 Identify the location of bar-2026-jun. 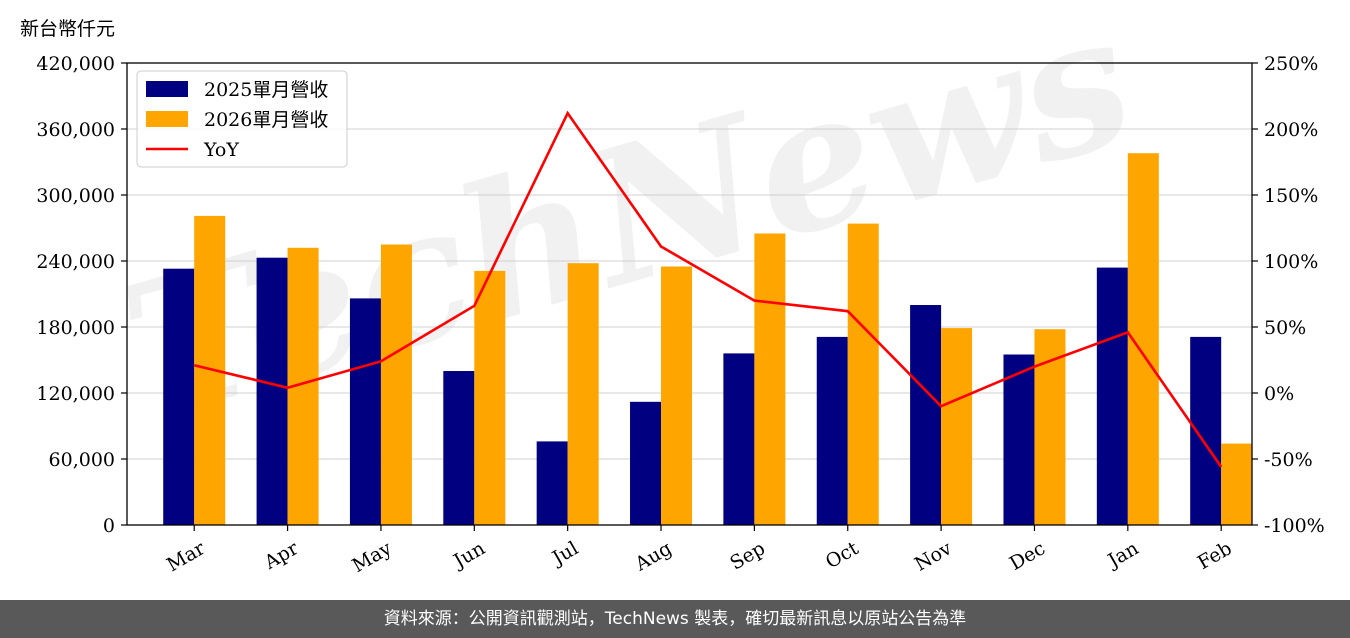
(490, 397).